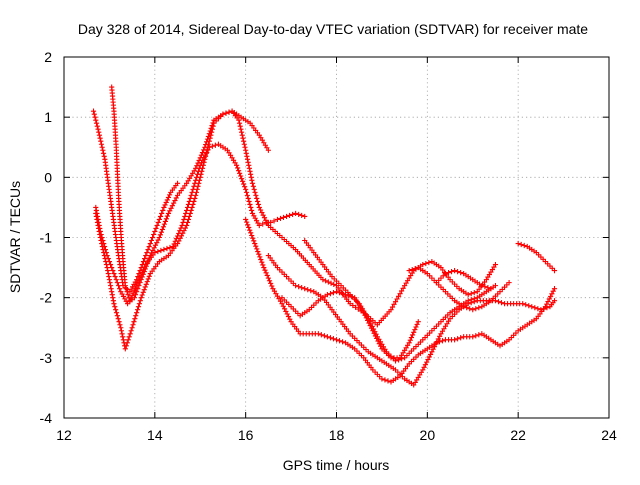  Describe the element at coordinates (48, 57) in the screenshot. I see `y-tick-label: 2` at that location.